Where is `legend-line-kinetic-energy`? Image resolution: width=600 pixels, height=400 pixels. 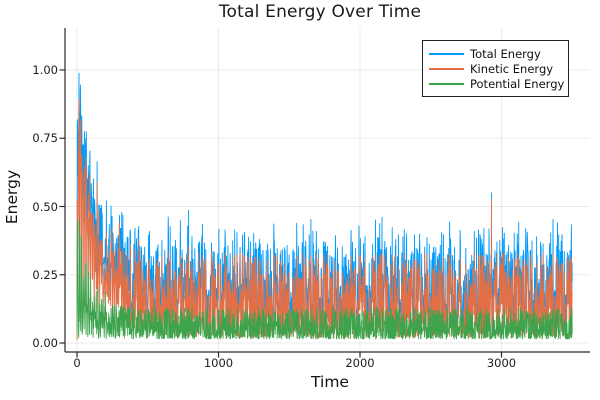 legend-line-kinetic-energy is located at coordinates (446, 68).